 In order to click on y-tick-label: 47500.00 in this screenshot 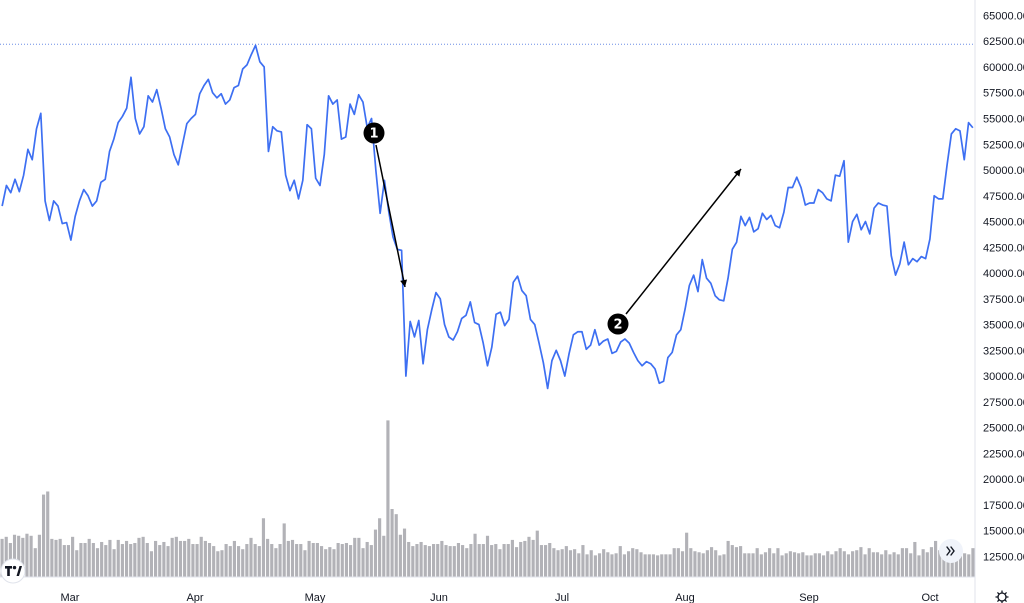, I will do `click(1003, 197)`.